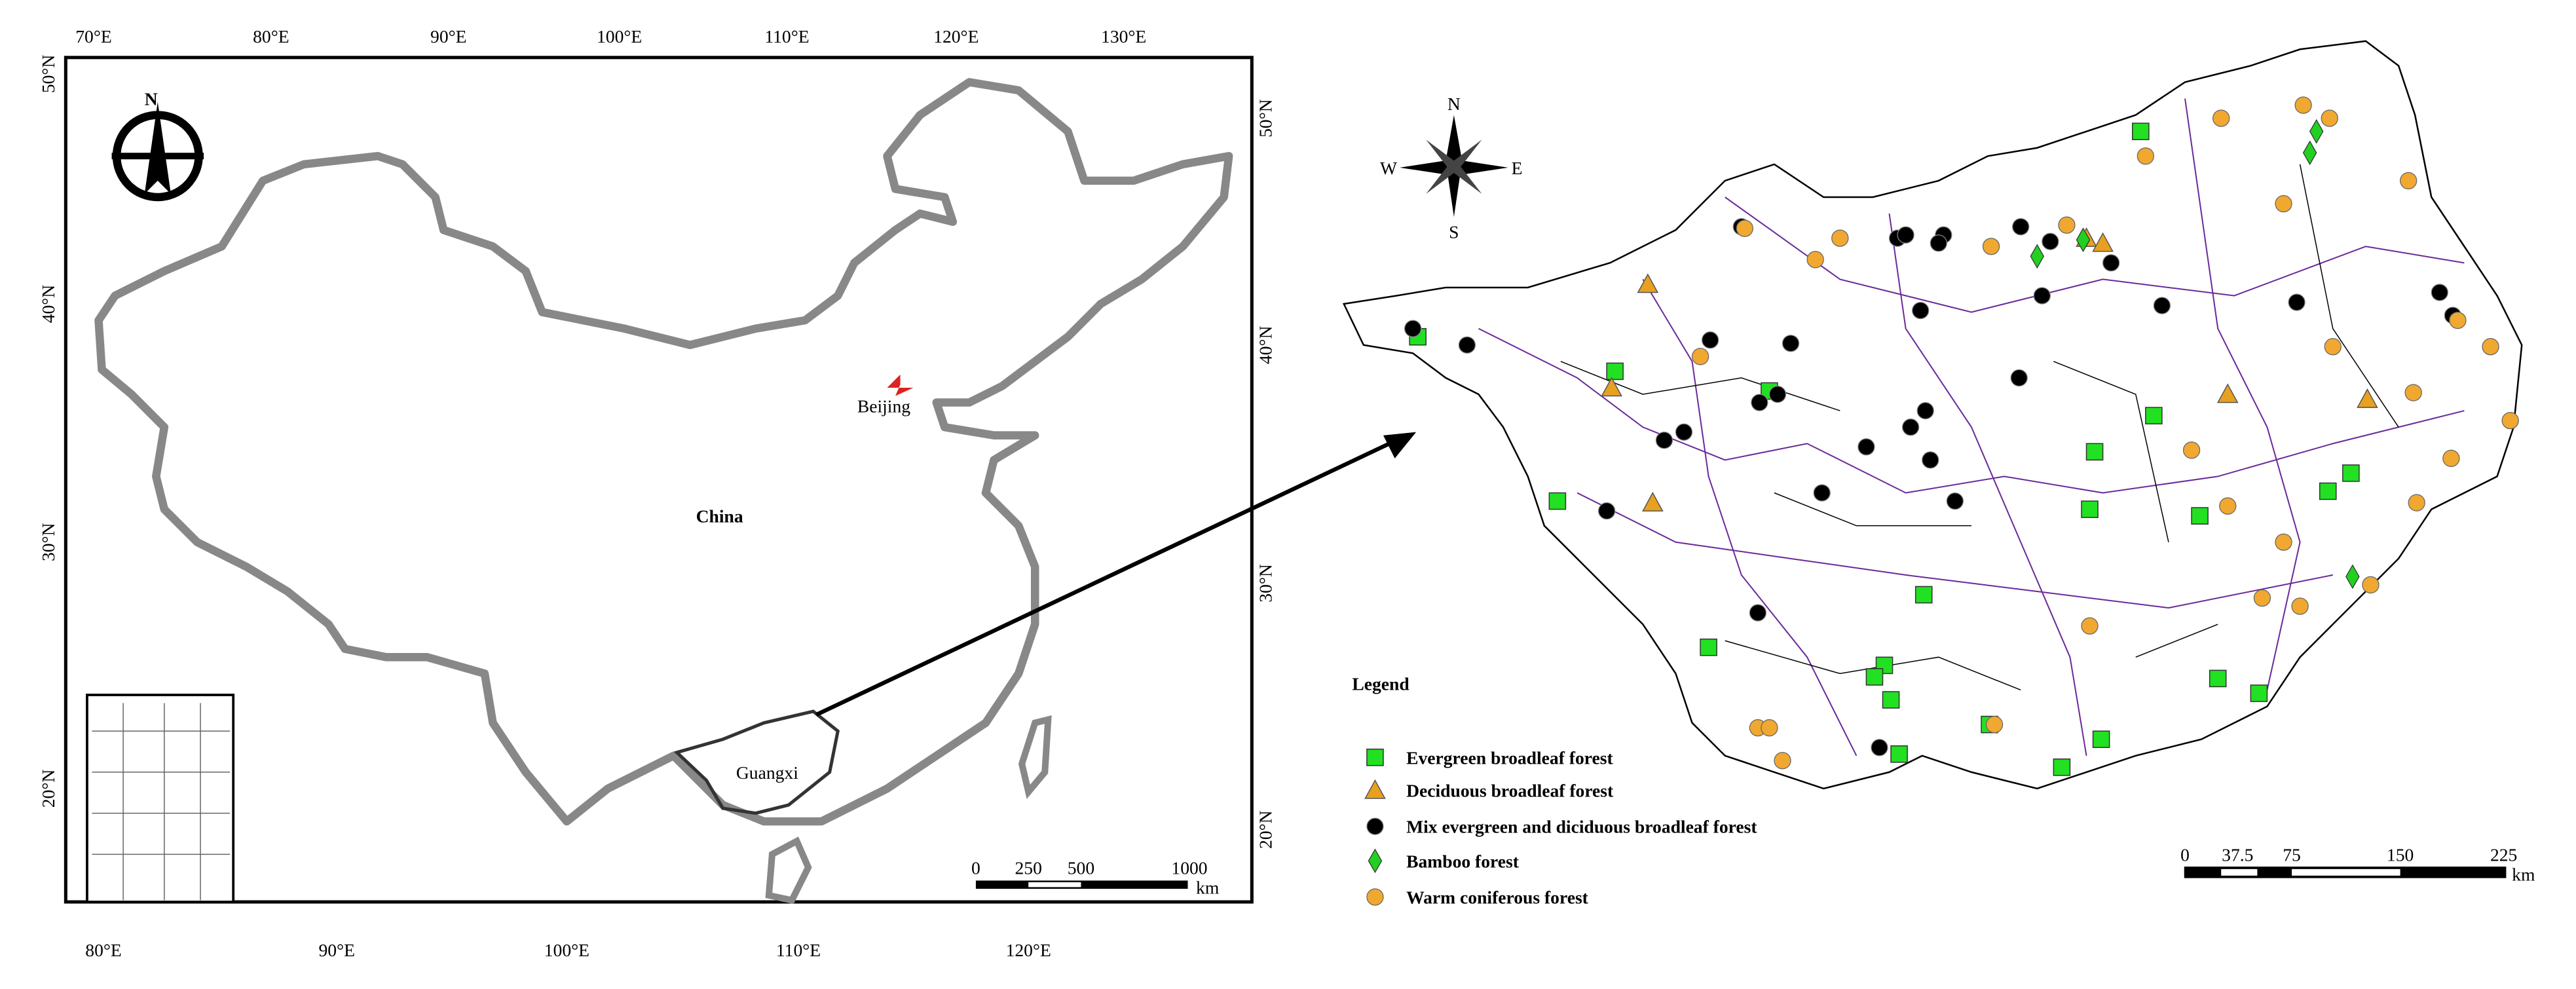 This screenshot has height=989, width=2576. What do you see at coordinates (719, 516) in the screenshot?
I see `country-label: China` at bounding box center [719, 516].